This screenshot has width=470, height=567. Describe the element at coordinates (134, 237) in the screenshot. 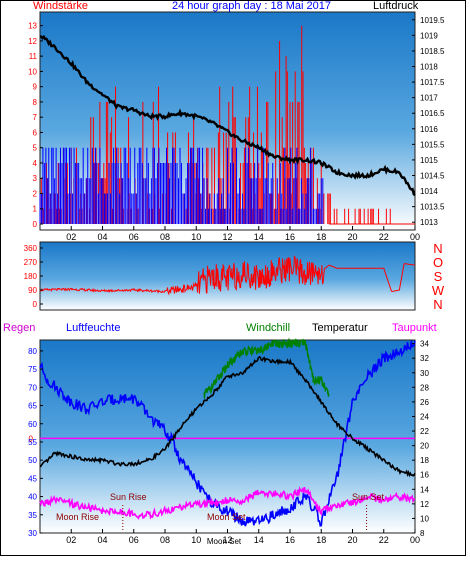

I see `wind-time-axis-tick-label: 06` at that location.